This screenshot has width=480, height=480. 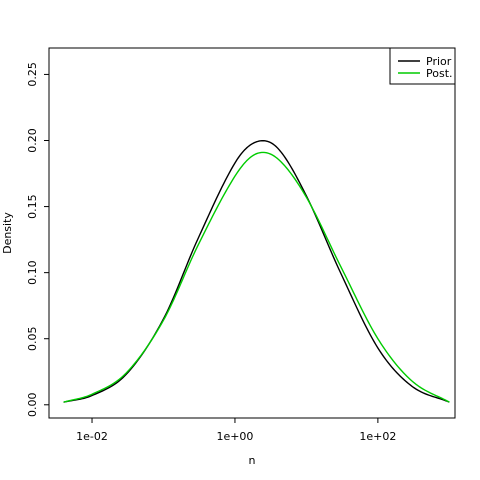 What do you see at coordinates (32, 405) in the screenshot?
I see `y-tick-label: 0.00` at bounding box center [32, 405].